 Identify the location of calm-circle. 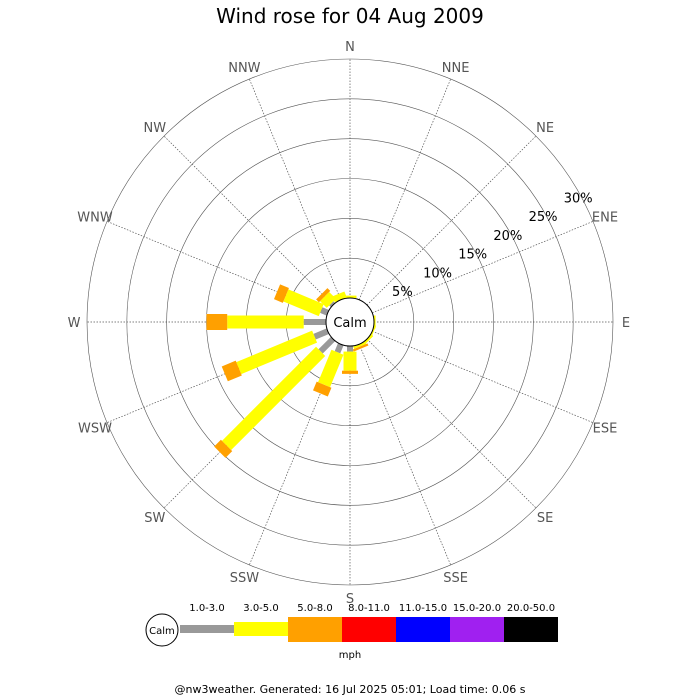
(350, 322).